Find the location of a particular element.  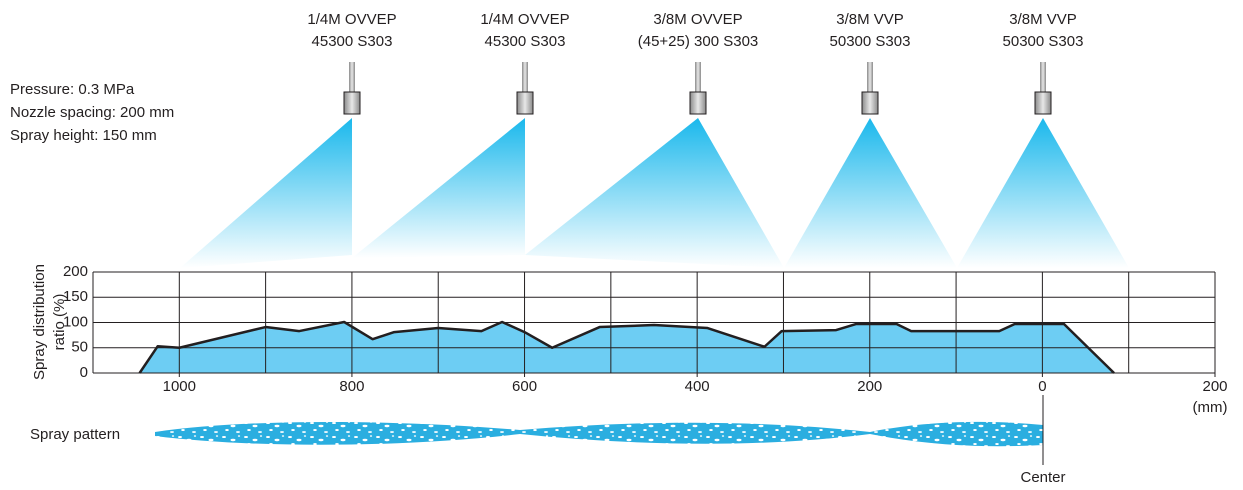

x-tick-label: 600 is located at coordinates (524, 386).